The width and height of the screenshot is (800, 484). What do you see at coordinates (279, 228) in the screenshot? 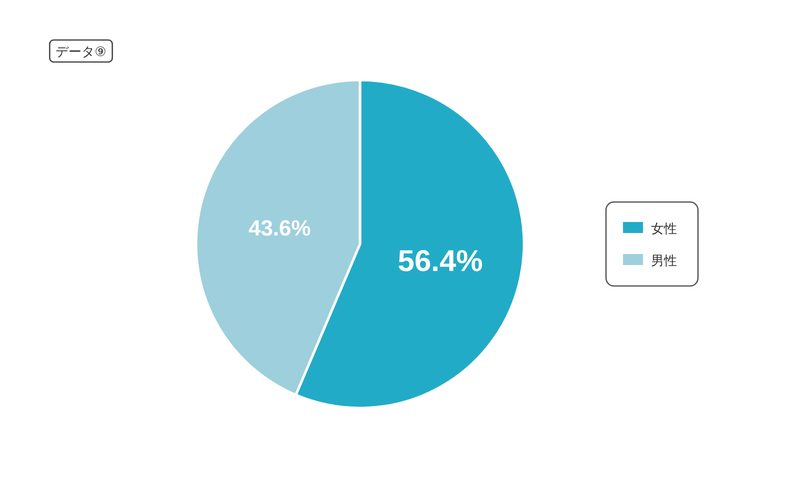
I see `data-label: 43.6%` at bounding box center [279, 228].